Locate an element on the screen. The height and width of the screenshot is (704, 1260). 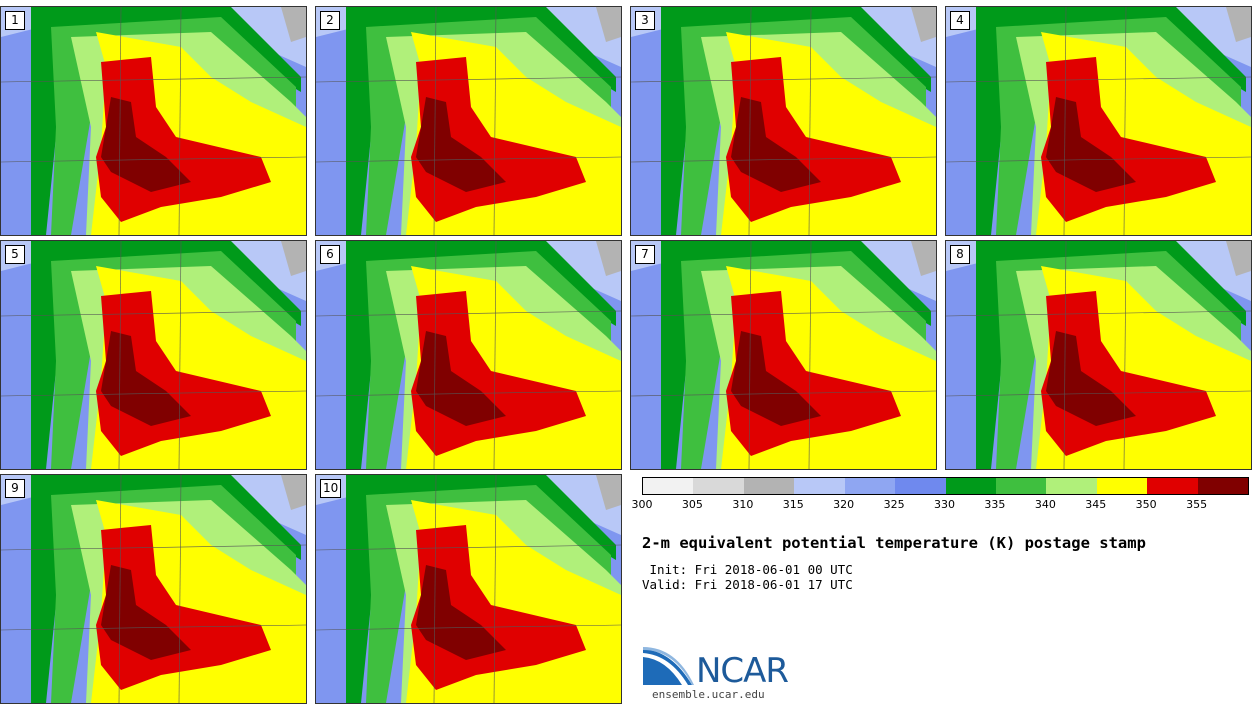
member-number-label: 8 is located at coordinates (960, 254).